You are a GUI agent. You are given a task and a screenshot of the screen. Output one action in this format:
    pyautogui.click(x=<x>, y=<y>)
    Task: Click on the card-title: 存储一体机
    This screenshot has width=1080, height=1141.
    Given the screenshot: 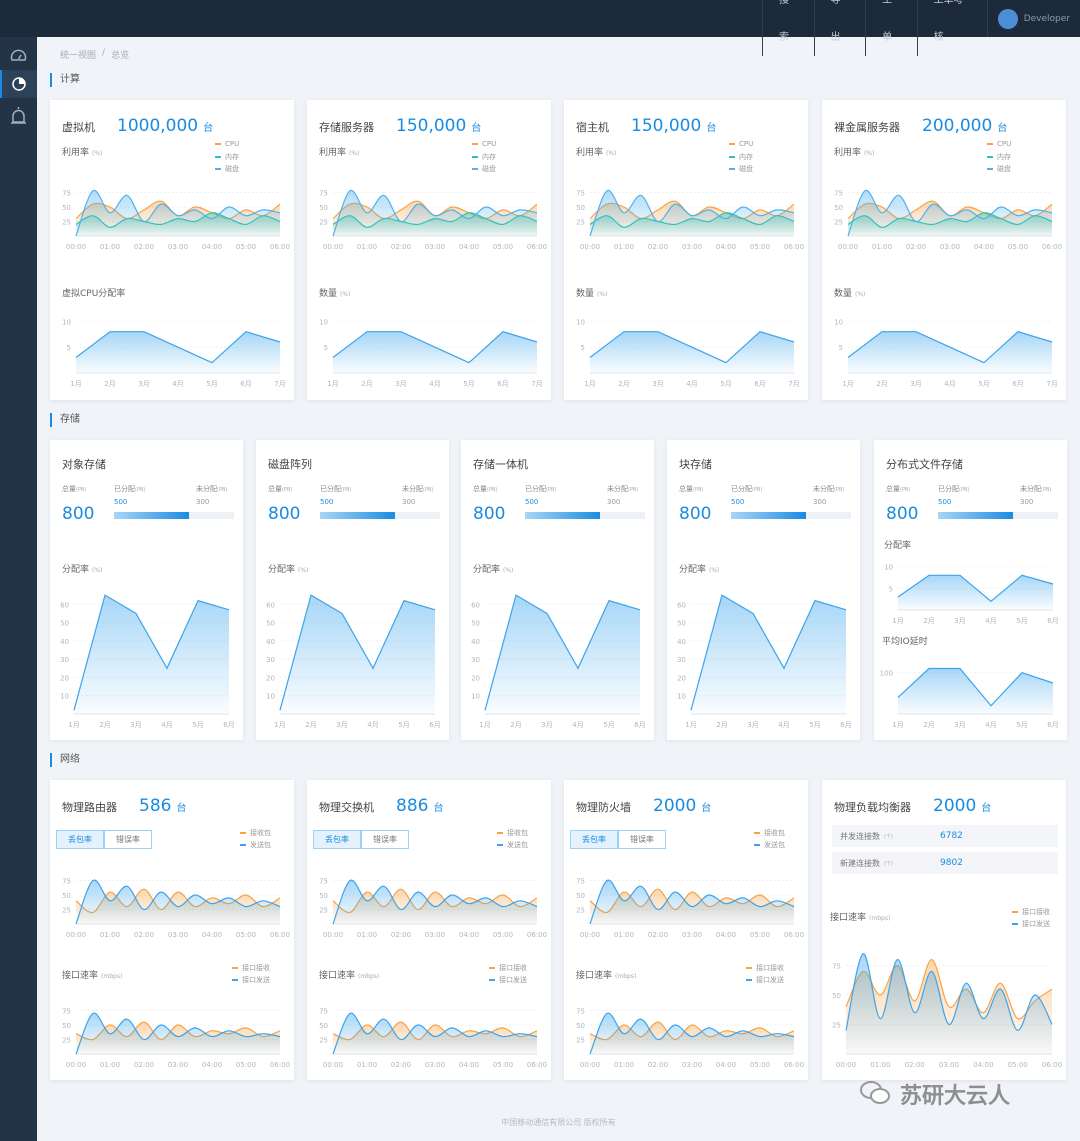 What is the action you would take?
    pyautogui.click(x=500, y=464)
    